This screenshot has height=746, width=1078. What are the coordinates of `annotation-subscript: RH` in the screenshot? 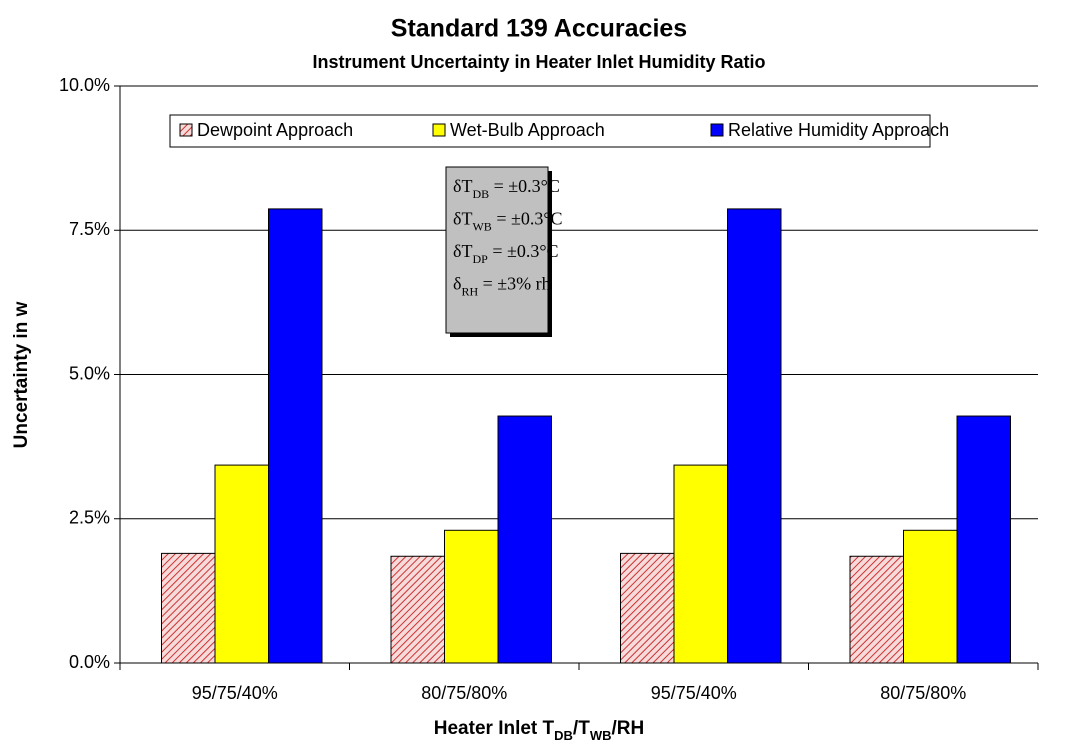 It's located at (469, 291).